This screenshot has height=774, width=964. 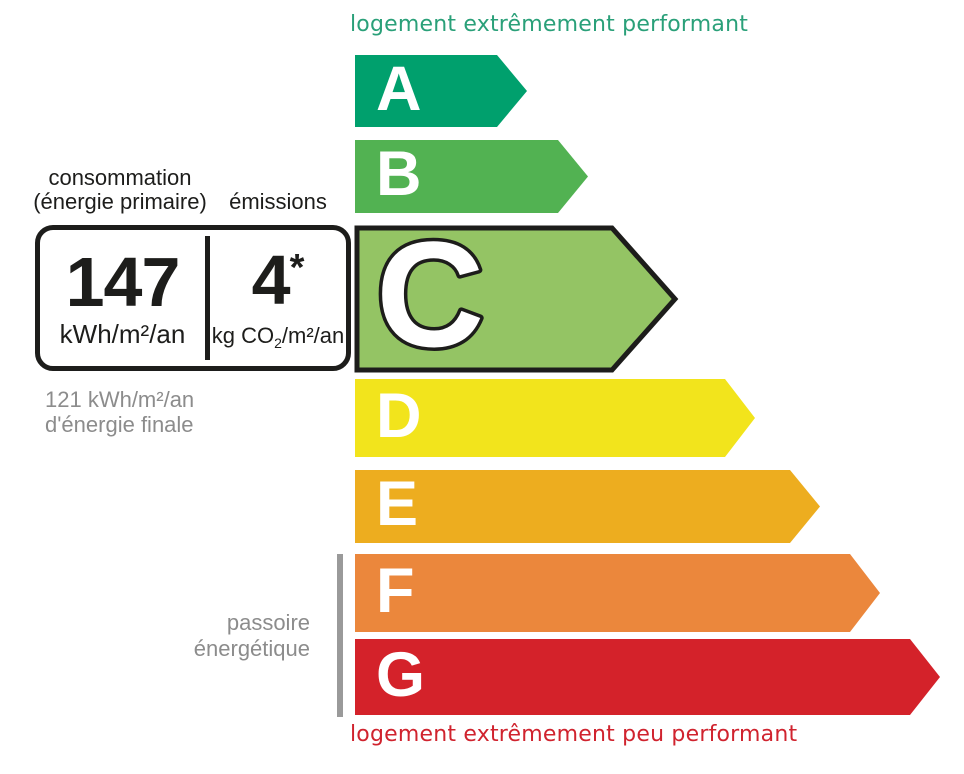 I want to click on rating-letter-a: A, so click(x=399, y=88).